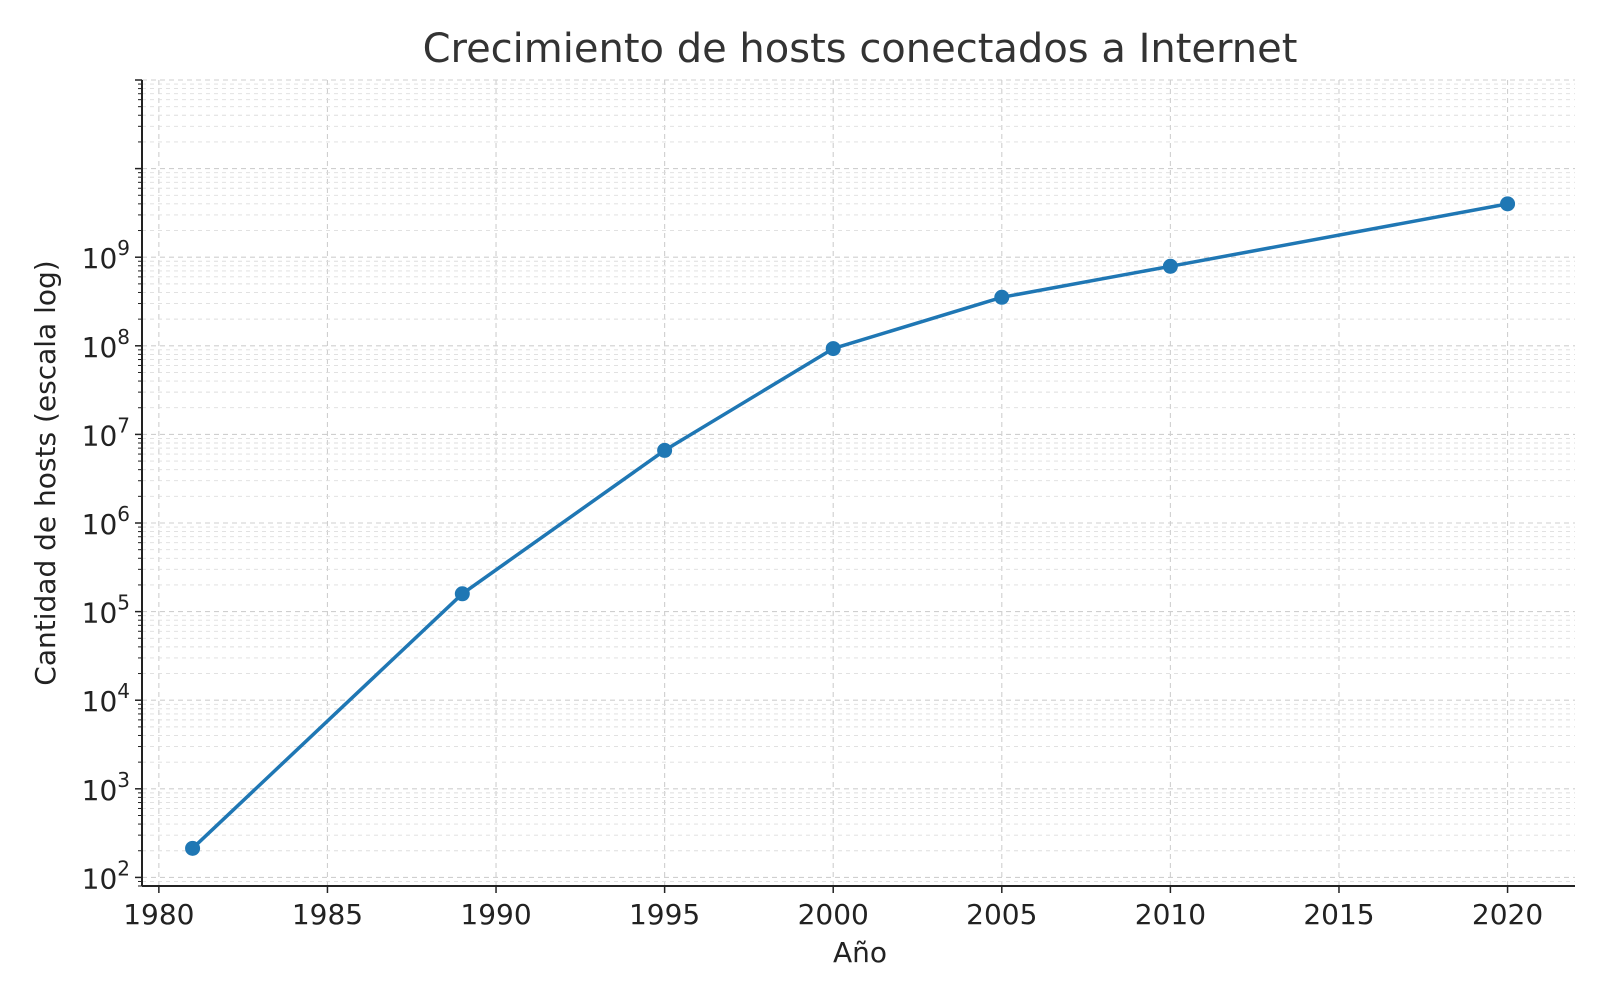 The width and height of the screenshot is (1600, 1004). What do you see at coordinates (106, 698) in the screenshot?
I see `y-tick-label: 10⁴` at bounding box center [106, 698].